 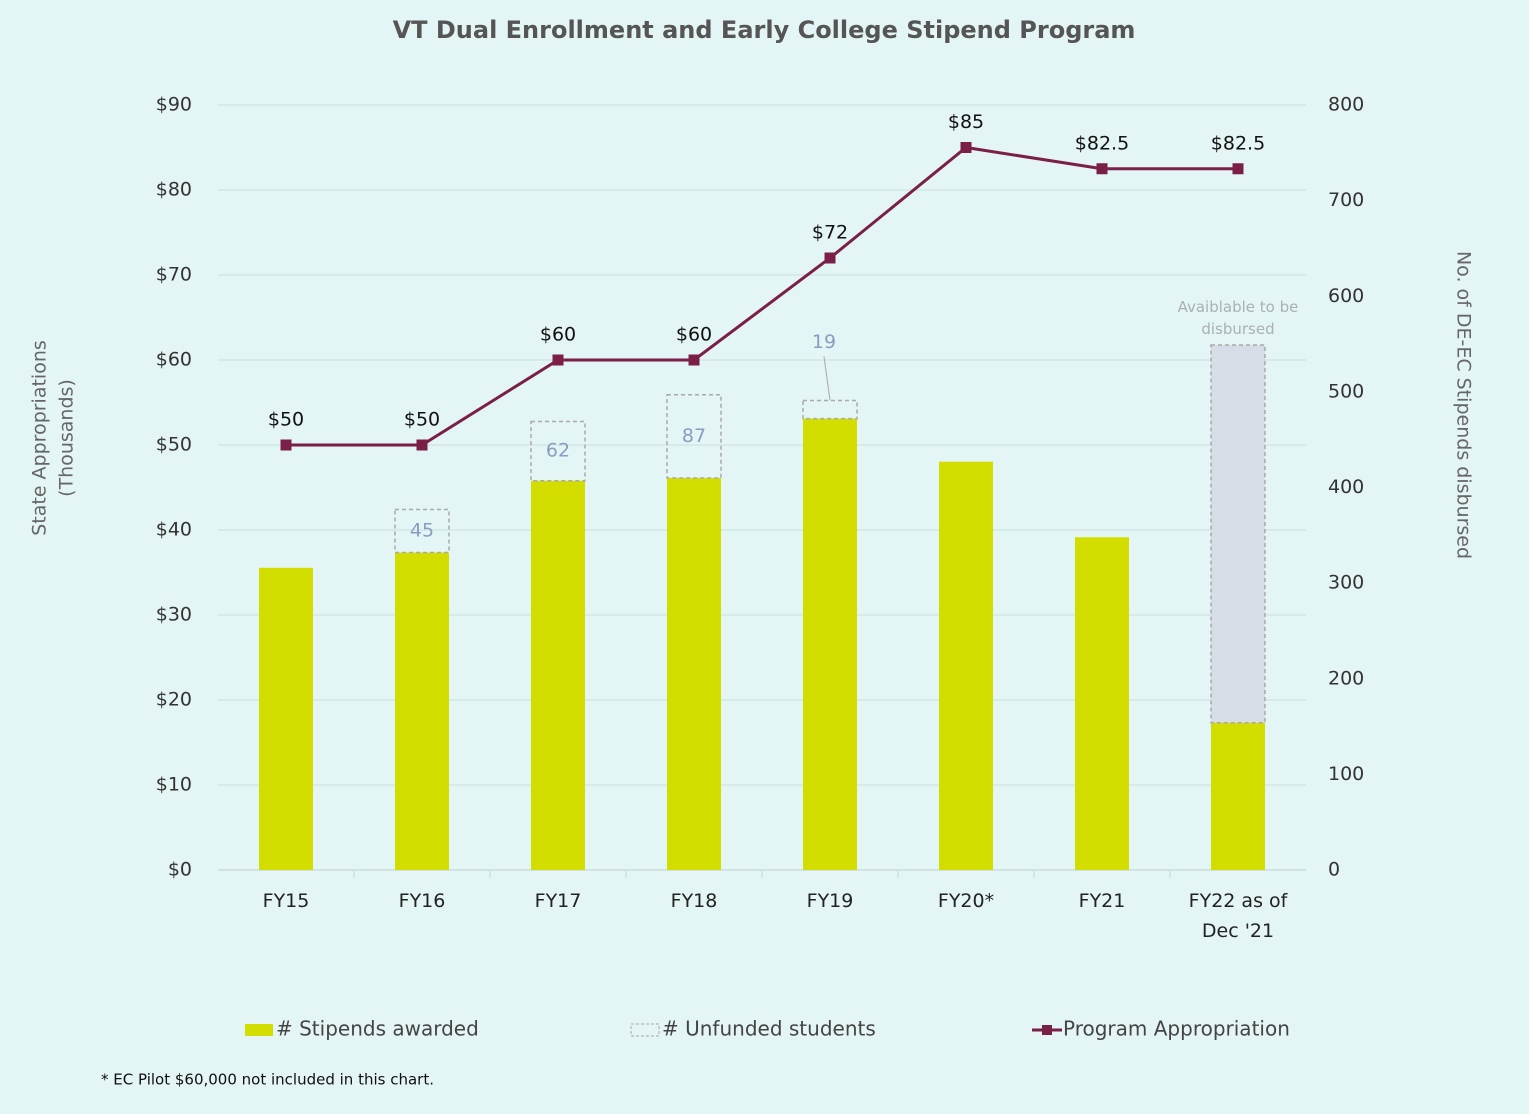 I want to click on y-axis-title: State Appropriations, so click(x=40, y=438).